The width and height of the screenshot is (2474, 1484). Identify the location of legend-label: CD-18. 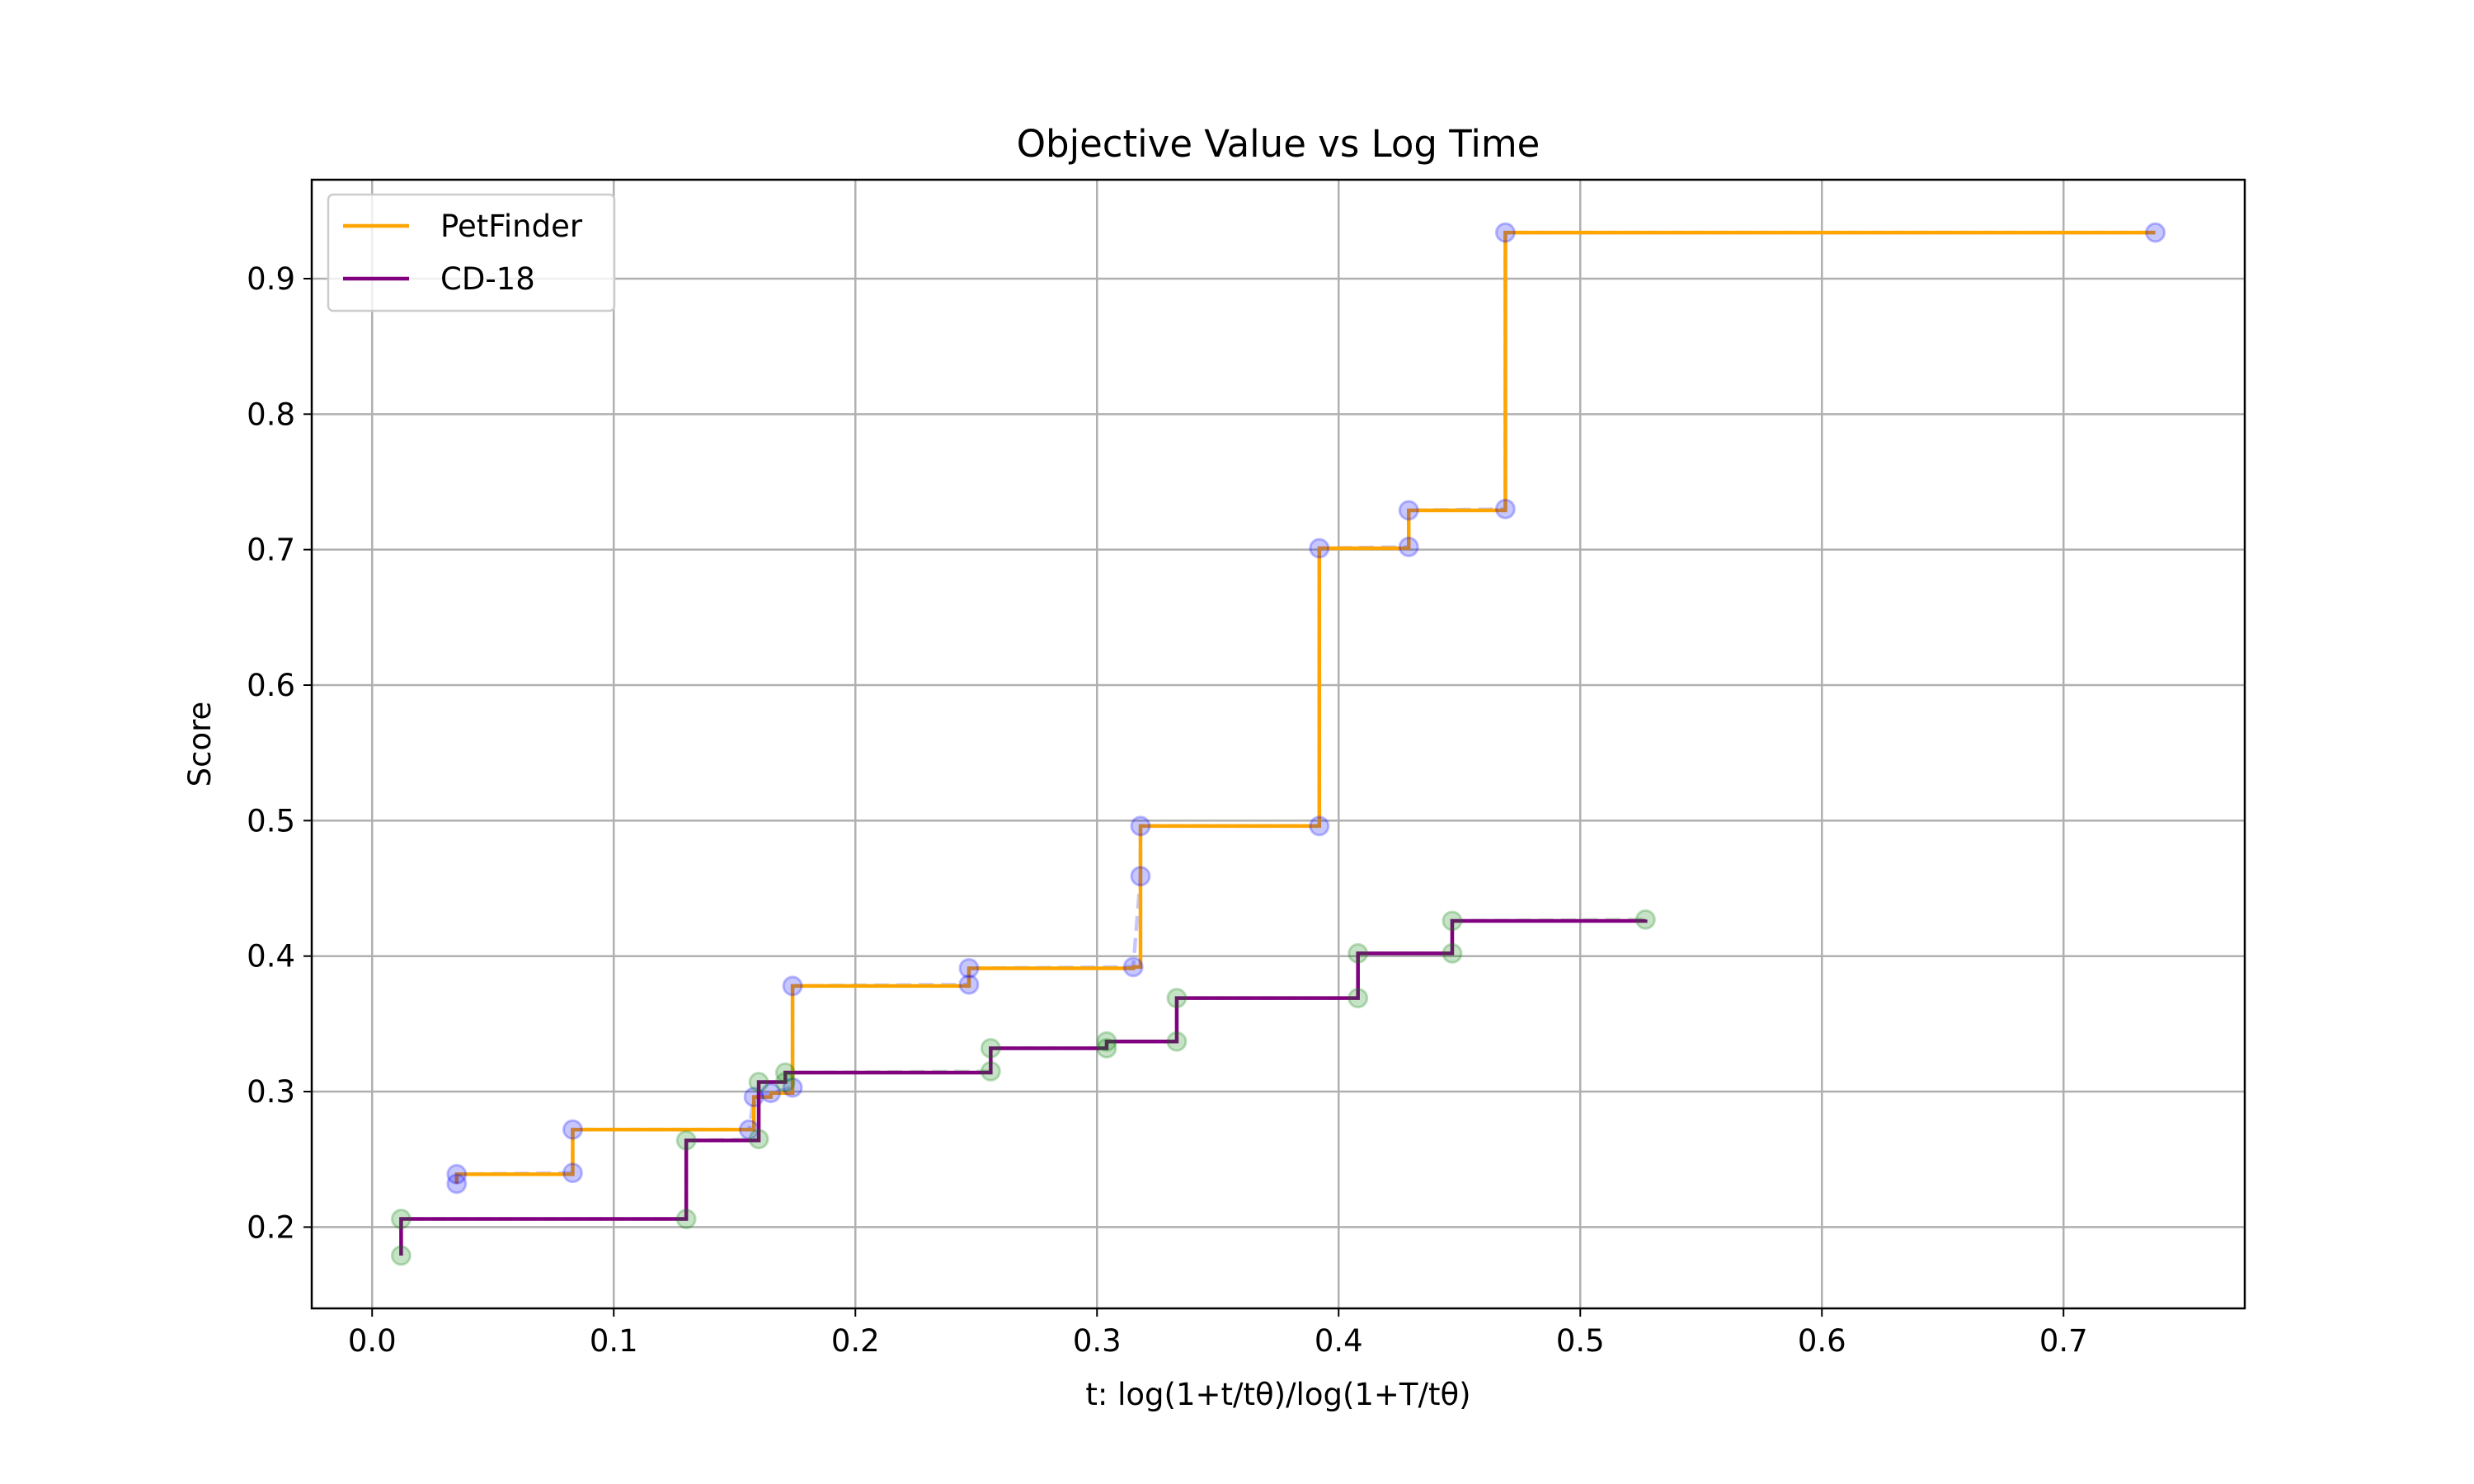
(487, 279).